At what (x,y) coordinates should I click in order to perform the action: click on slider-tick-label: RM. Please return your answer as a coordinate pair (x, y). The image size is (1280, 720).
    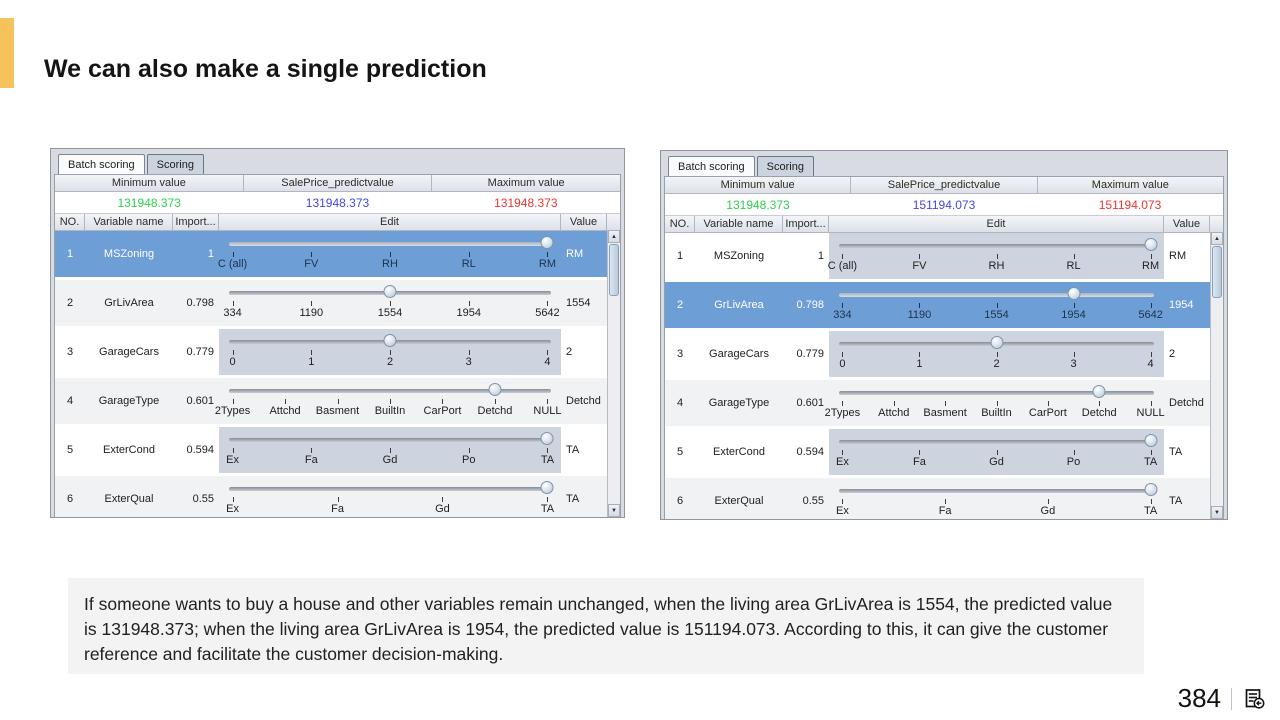
    Looking at the image, I should click on (1151, 266).